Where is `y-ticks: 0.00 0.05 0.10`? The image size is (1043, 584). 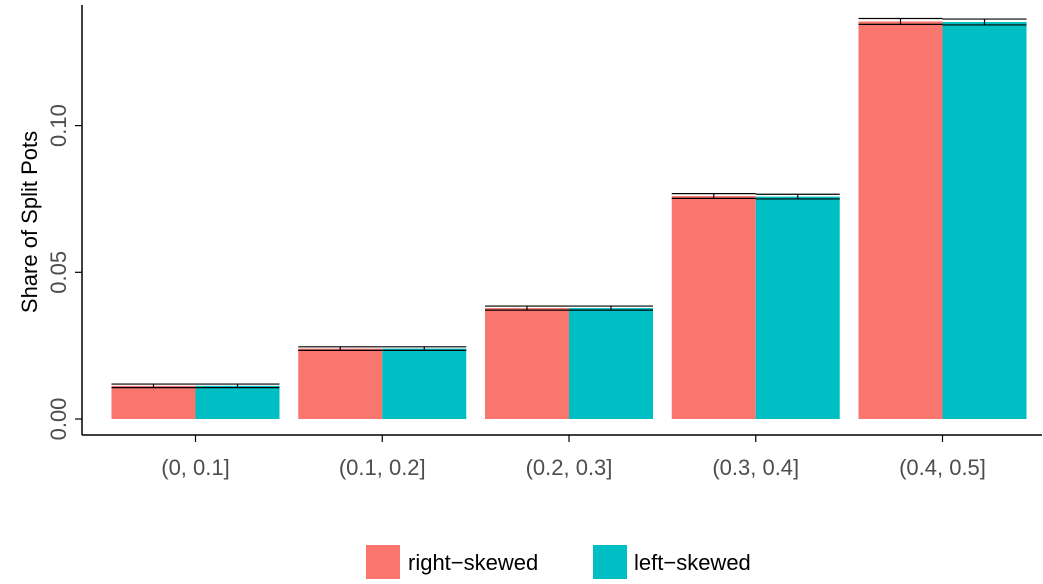 y-ticks: 0.00 0.05 0.10 is located at coordinates (64, 272).